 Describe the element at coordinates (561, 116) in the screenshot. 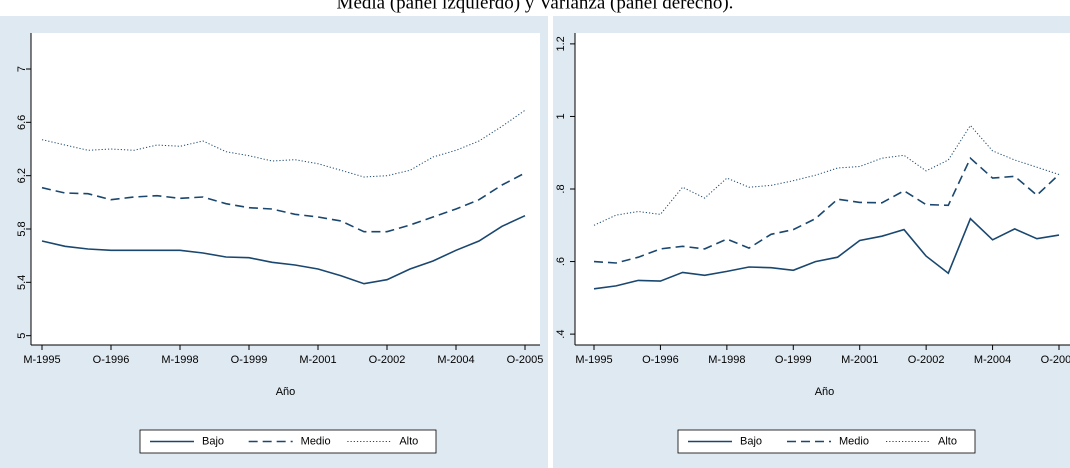

I see `y-tick-label: 1` at that location.